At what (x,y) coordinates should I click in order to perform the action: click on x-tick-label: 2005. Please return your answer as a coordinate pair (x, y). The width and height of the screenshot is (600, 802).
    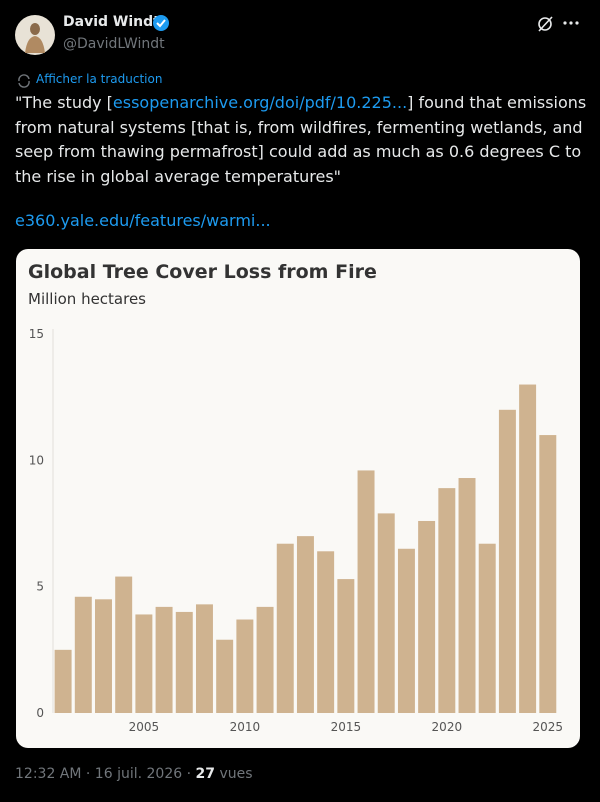
    Looking at the image, I should click on (144, 727).